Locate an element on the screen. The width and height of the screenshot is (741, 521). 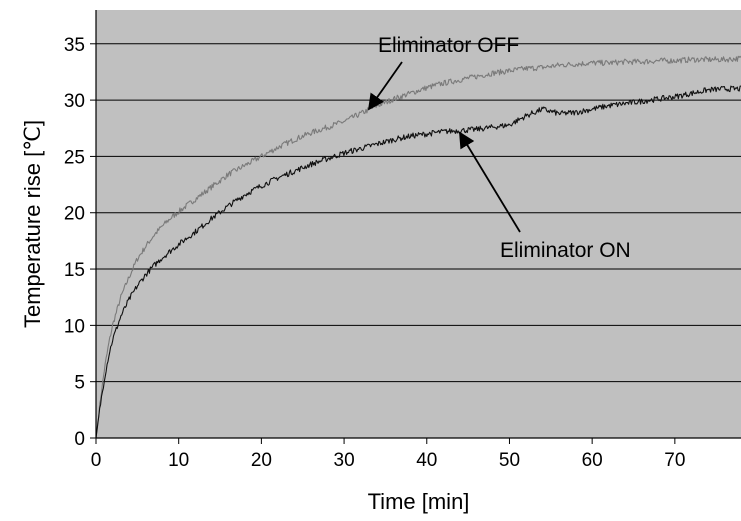
x-tick-label: 20 is located at coordinates (261, 460).